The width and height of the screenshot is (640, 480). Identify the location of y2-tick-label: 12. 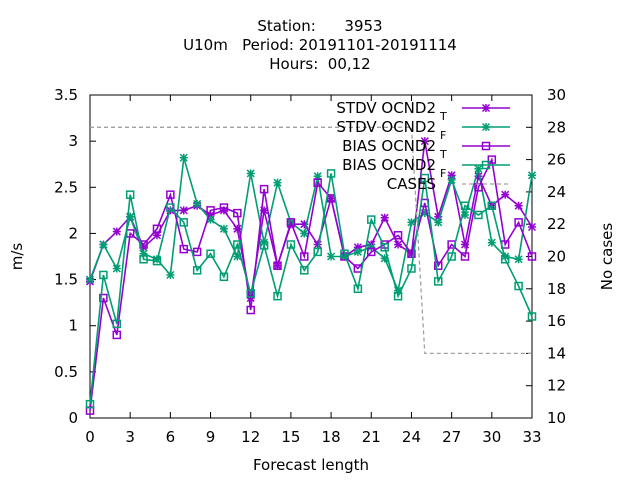
(556, 386).